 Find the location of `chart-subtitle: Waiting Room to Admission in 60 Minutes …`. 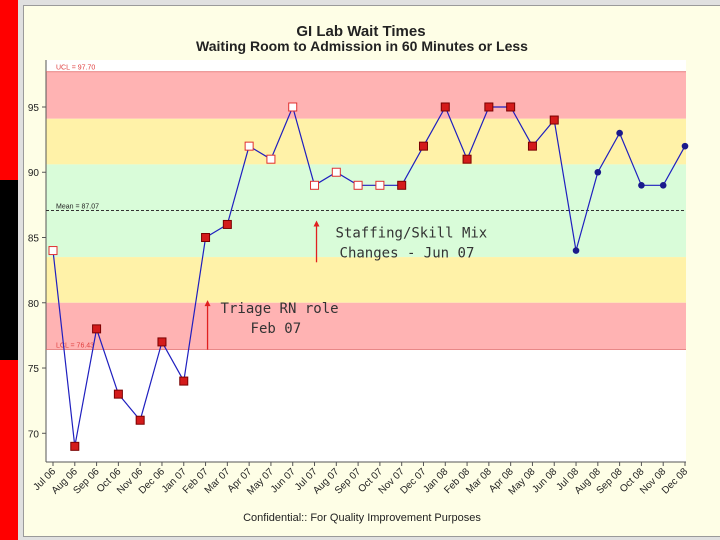

chart-subtitle: Waiting Room to Admission in 60 Minutes … is located at coordinates (362, 46).